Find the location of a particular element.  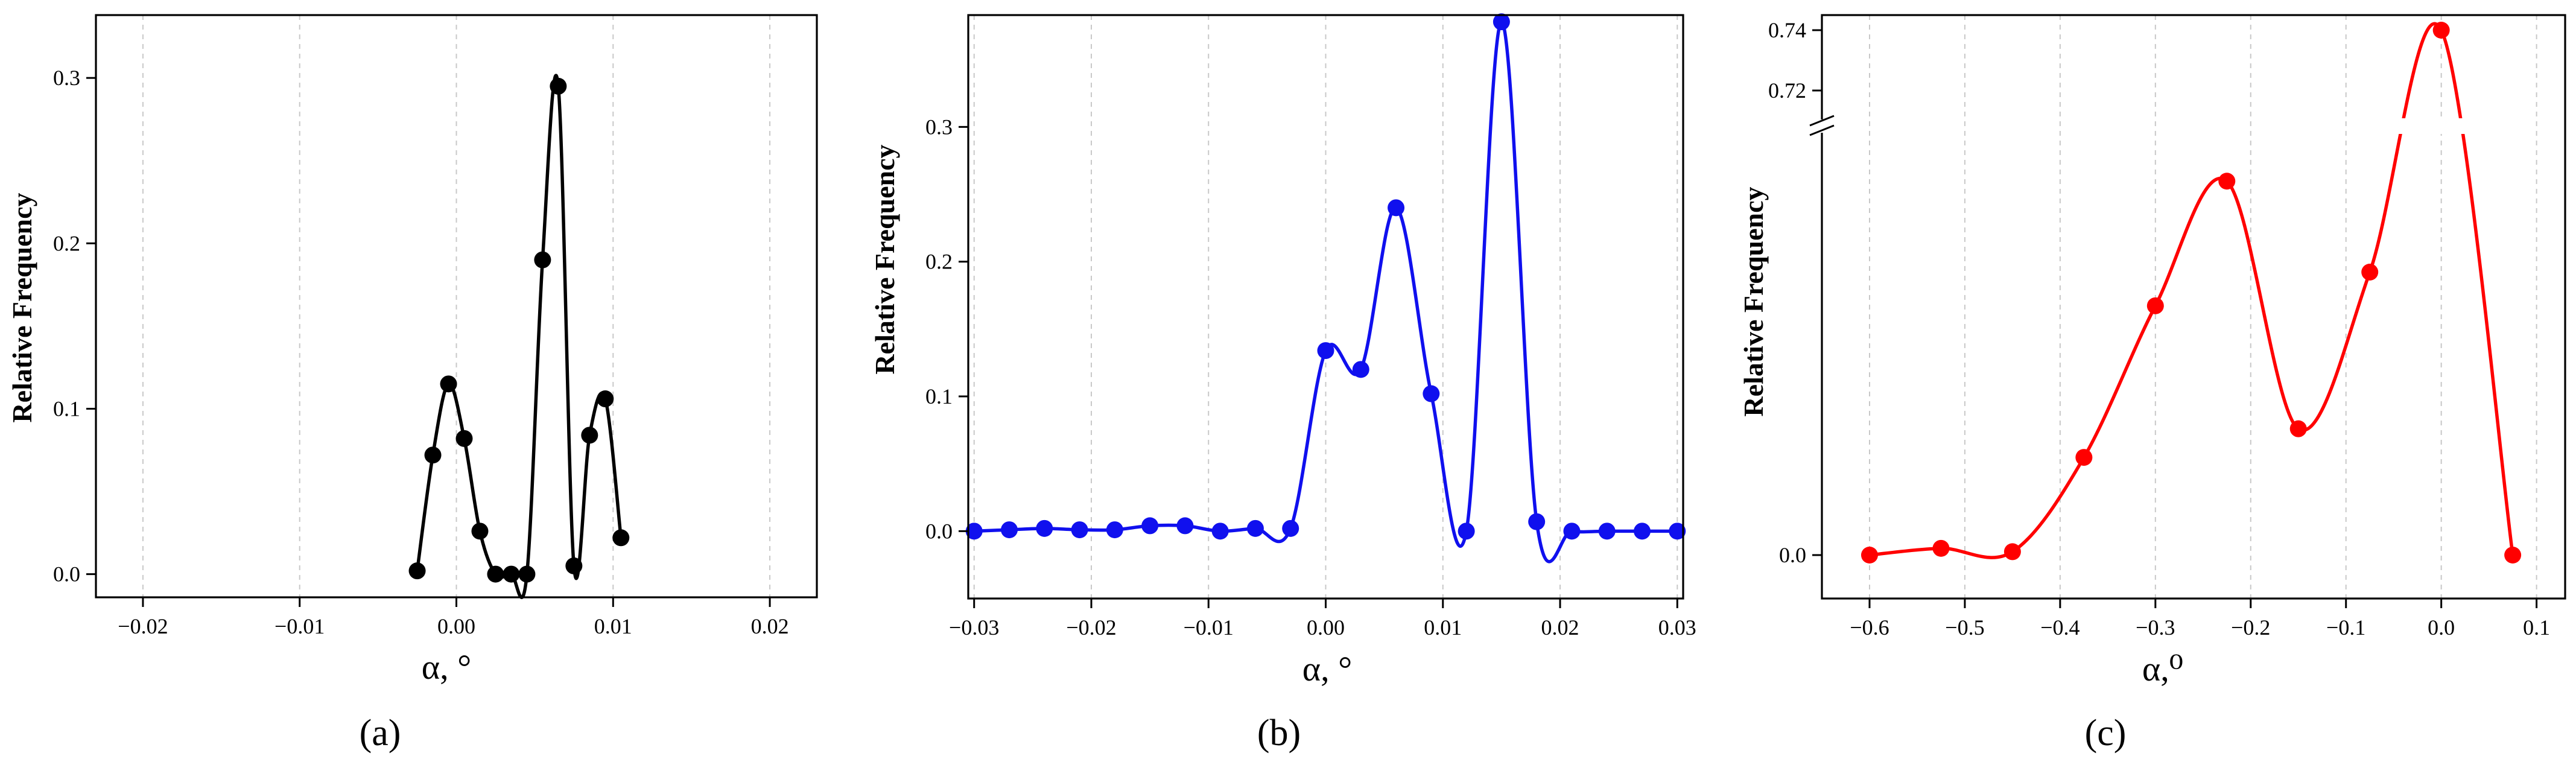

panel-b-x-tick-label: 0.02 is located at coordinates (1560, 628).